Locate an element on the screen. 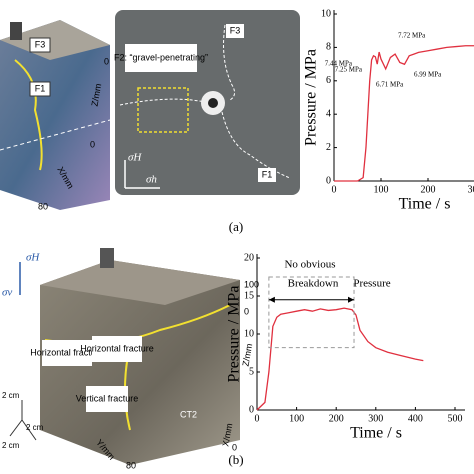  panel-label: (b) is located at coordinates (235, 459).